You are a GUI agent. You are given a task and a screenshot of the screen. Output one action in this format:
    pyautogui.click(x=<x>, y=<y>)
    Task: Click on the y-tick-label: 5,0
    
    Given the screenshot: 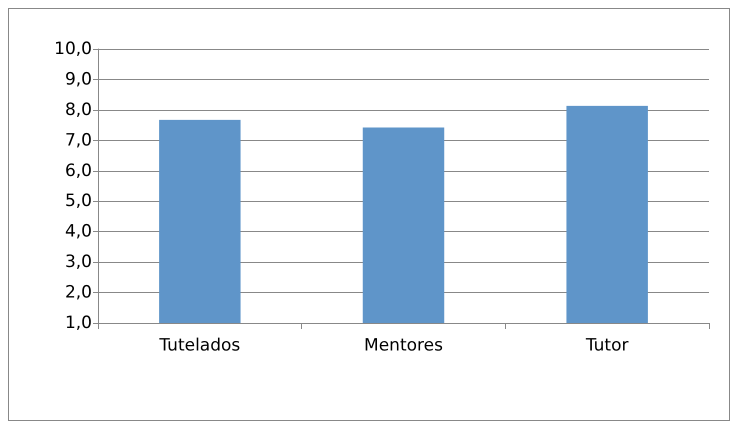 What is the action you would take?
    pyautogui.click(x=78, y=201)
    